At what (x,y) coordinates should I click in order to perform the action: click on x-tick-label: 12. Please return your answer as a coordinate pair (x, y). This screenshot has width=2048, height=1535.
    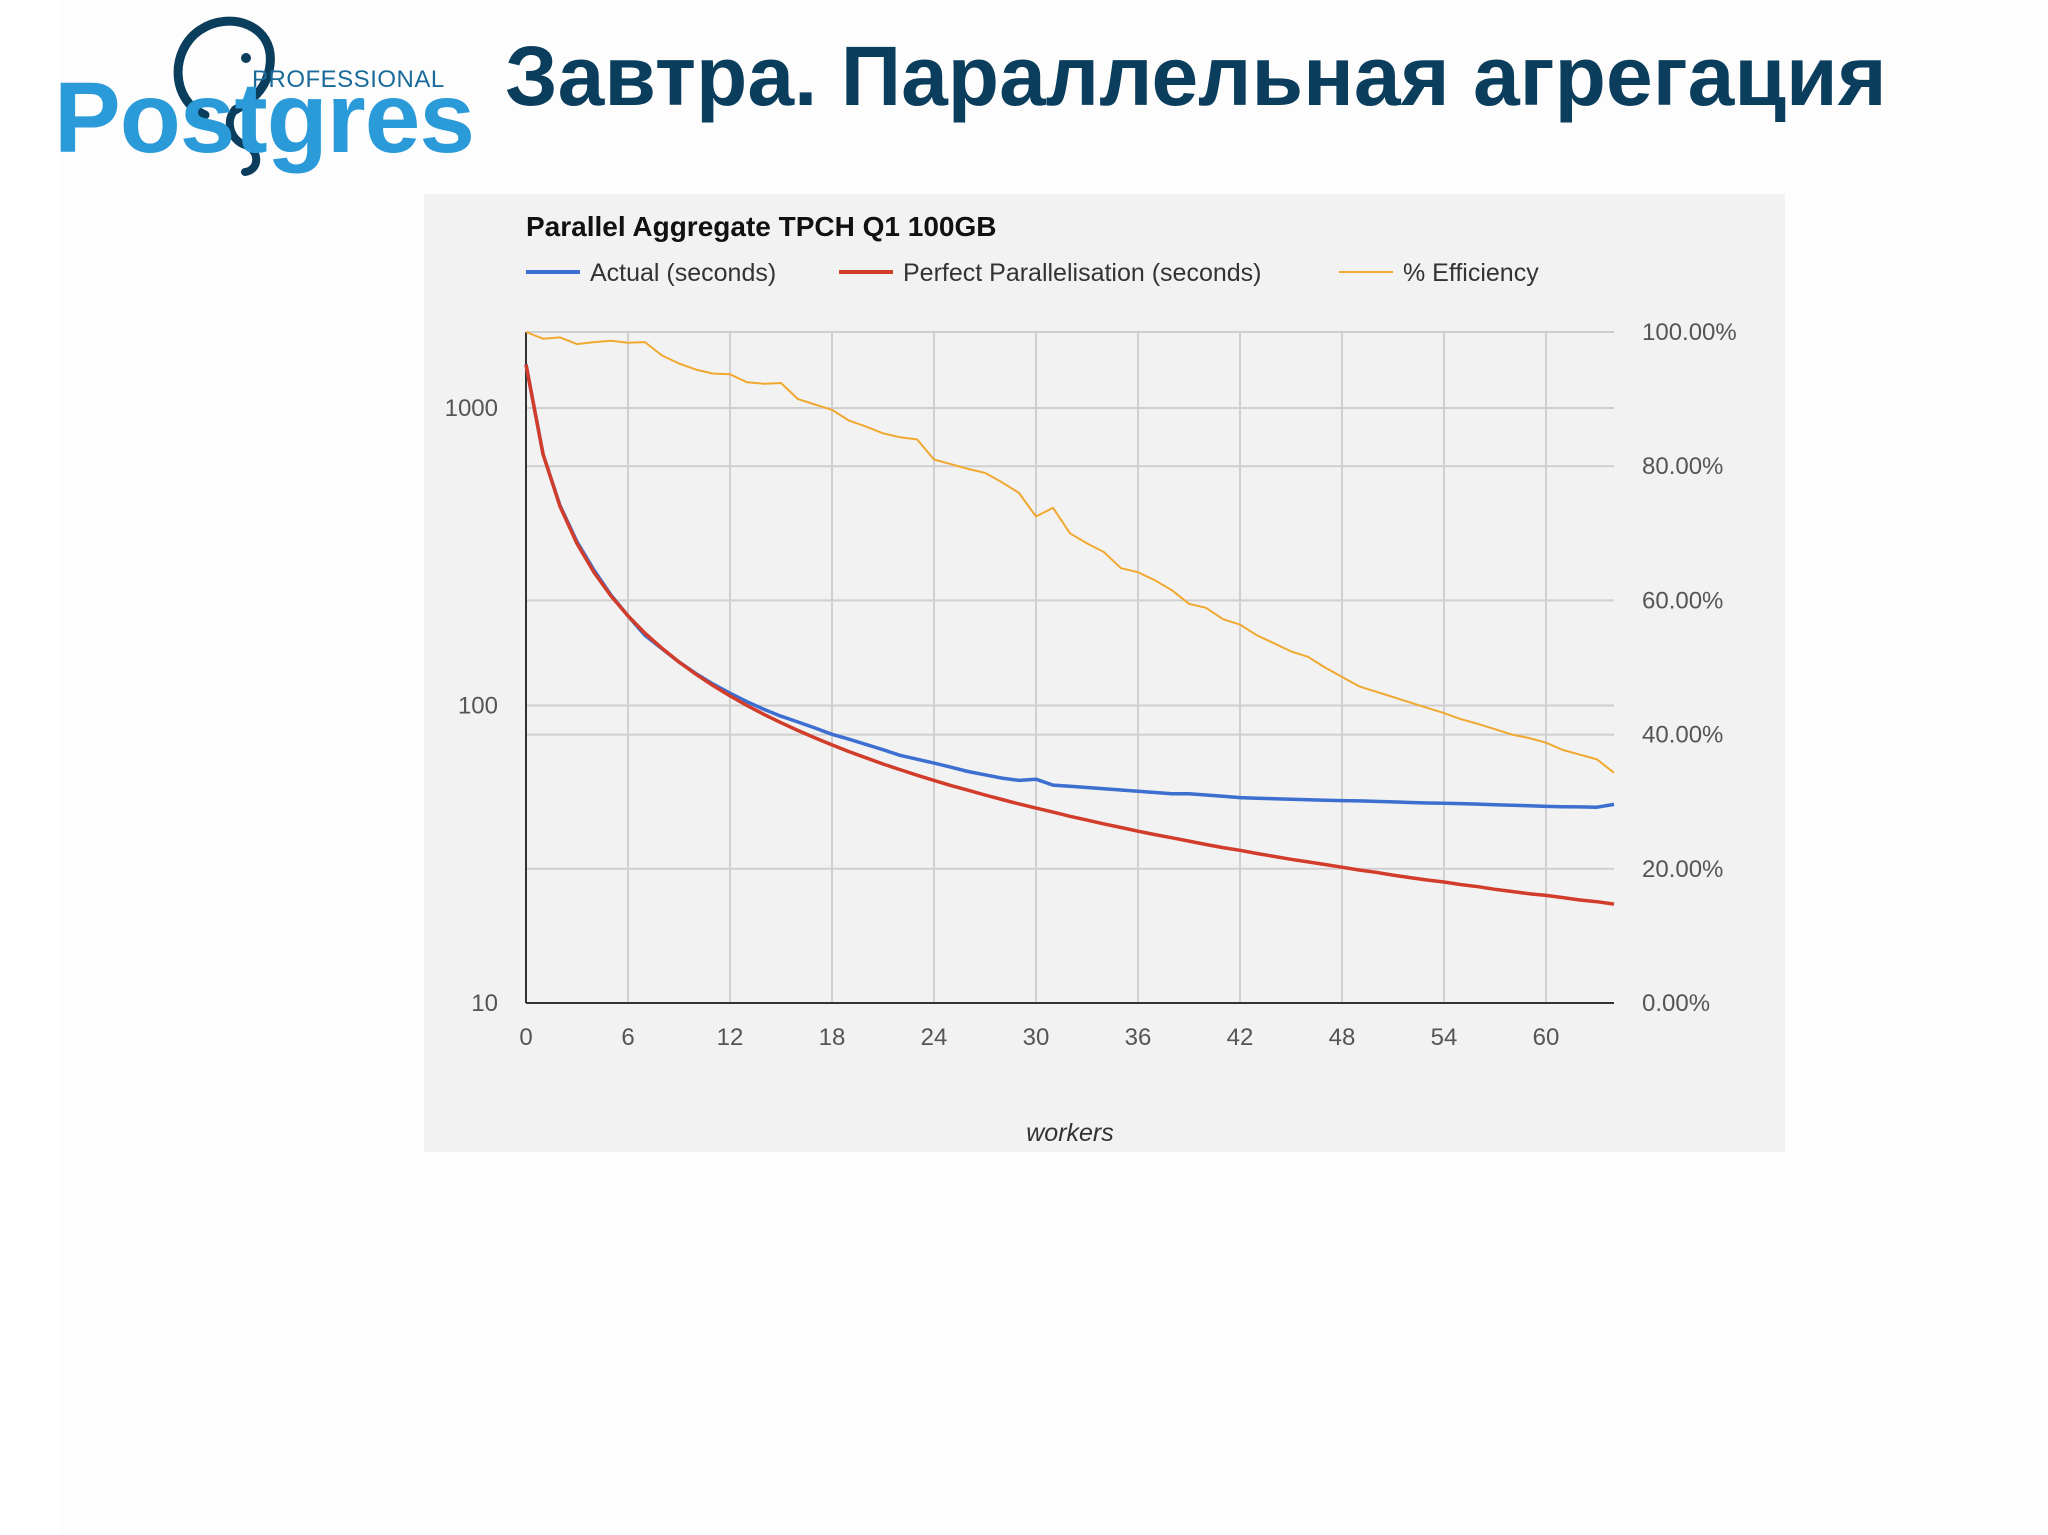
    Looking at the image, I should click on (730, 1037).